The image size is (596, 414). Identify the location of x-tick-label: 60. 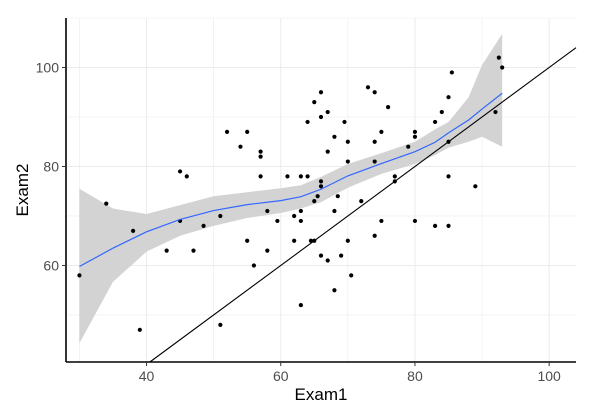
(281, 376).